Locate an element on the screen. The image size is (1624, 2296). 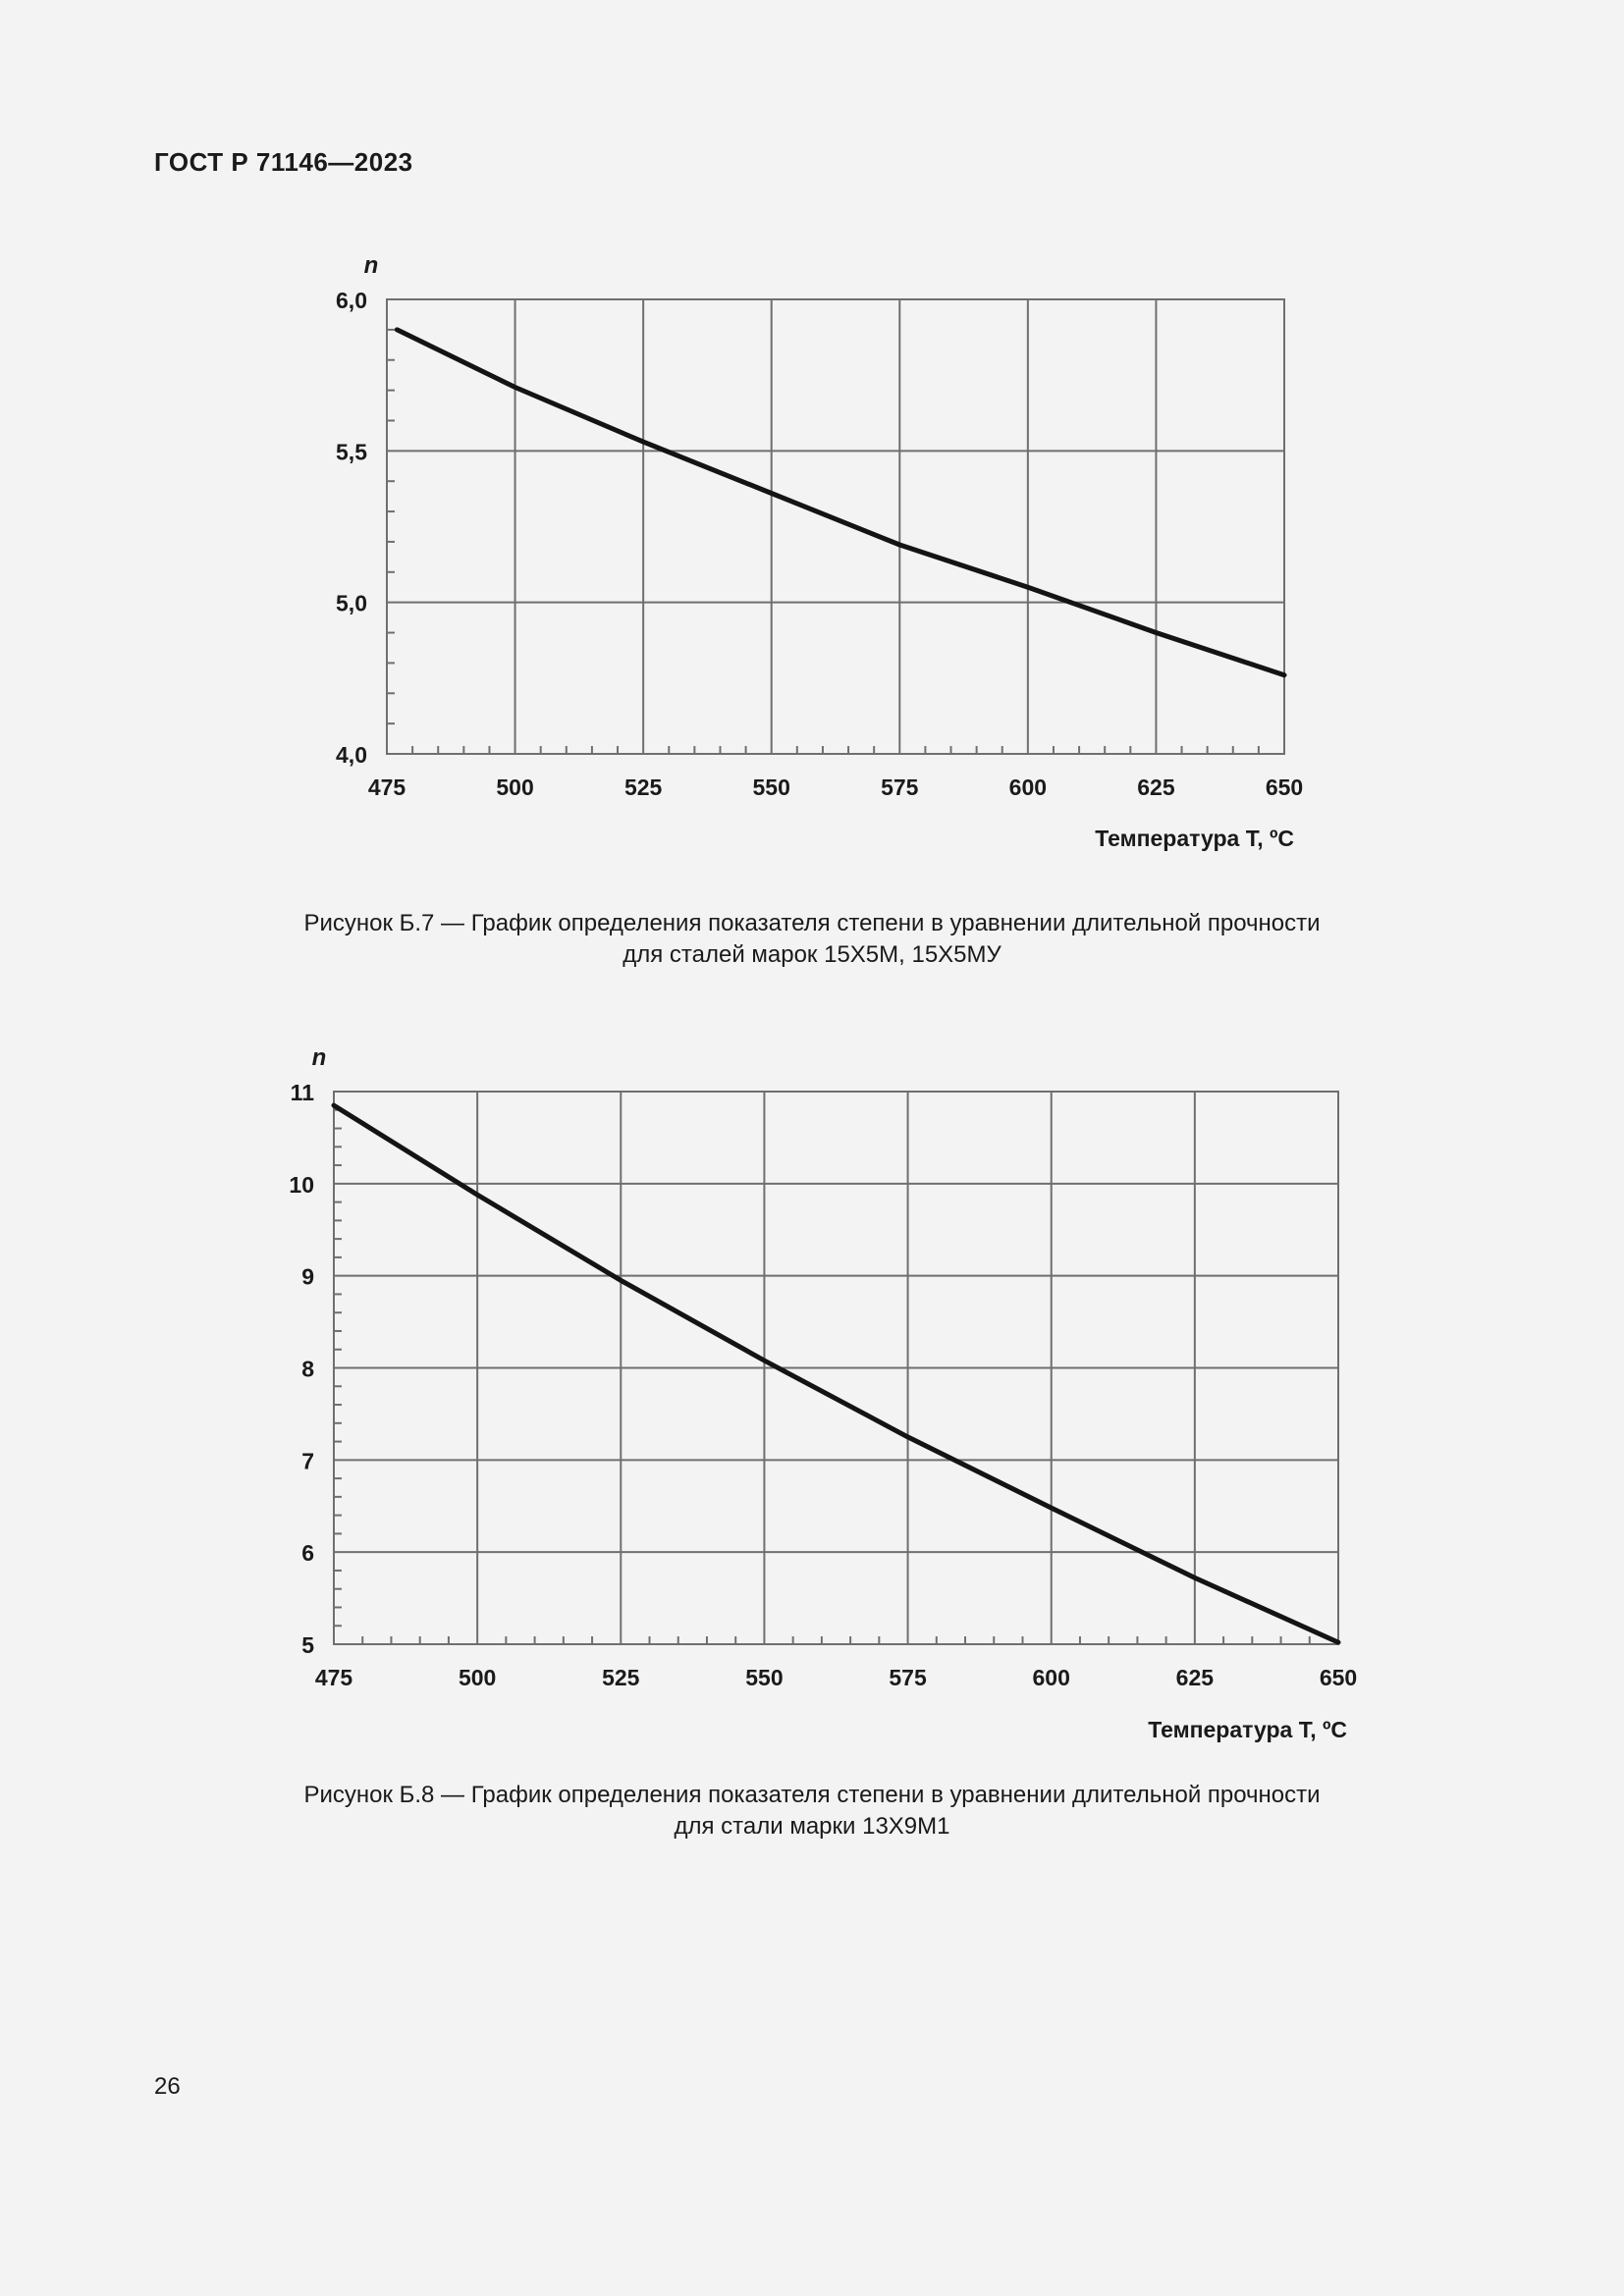
y-tick-label: 9 is located at coordinates (307, 1277).